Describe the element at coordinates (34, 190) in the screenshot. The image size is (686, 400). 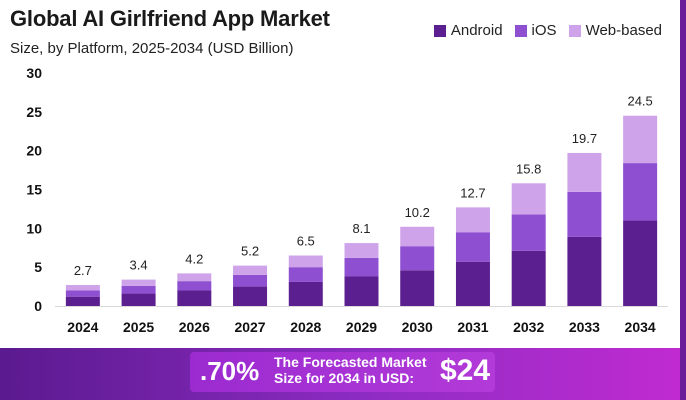
I see `y-tick-label: 15` at that location.